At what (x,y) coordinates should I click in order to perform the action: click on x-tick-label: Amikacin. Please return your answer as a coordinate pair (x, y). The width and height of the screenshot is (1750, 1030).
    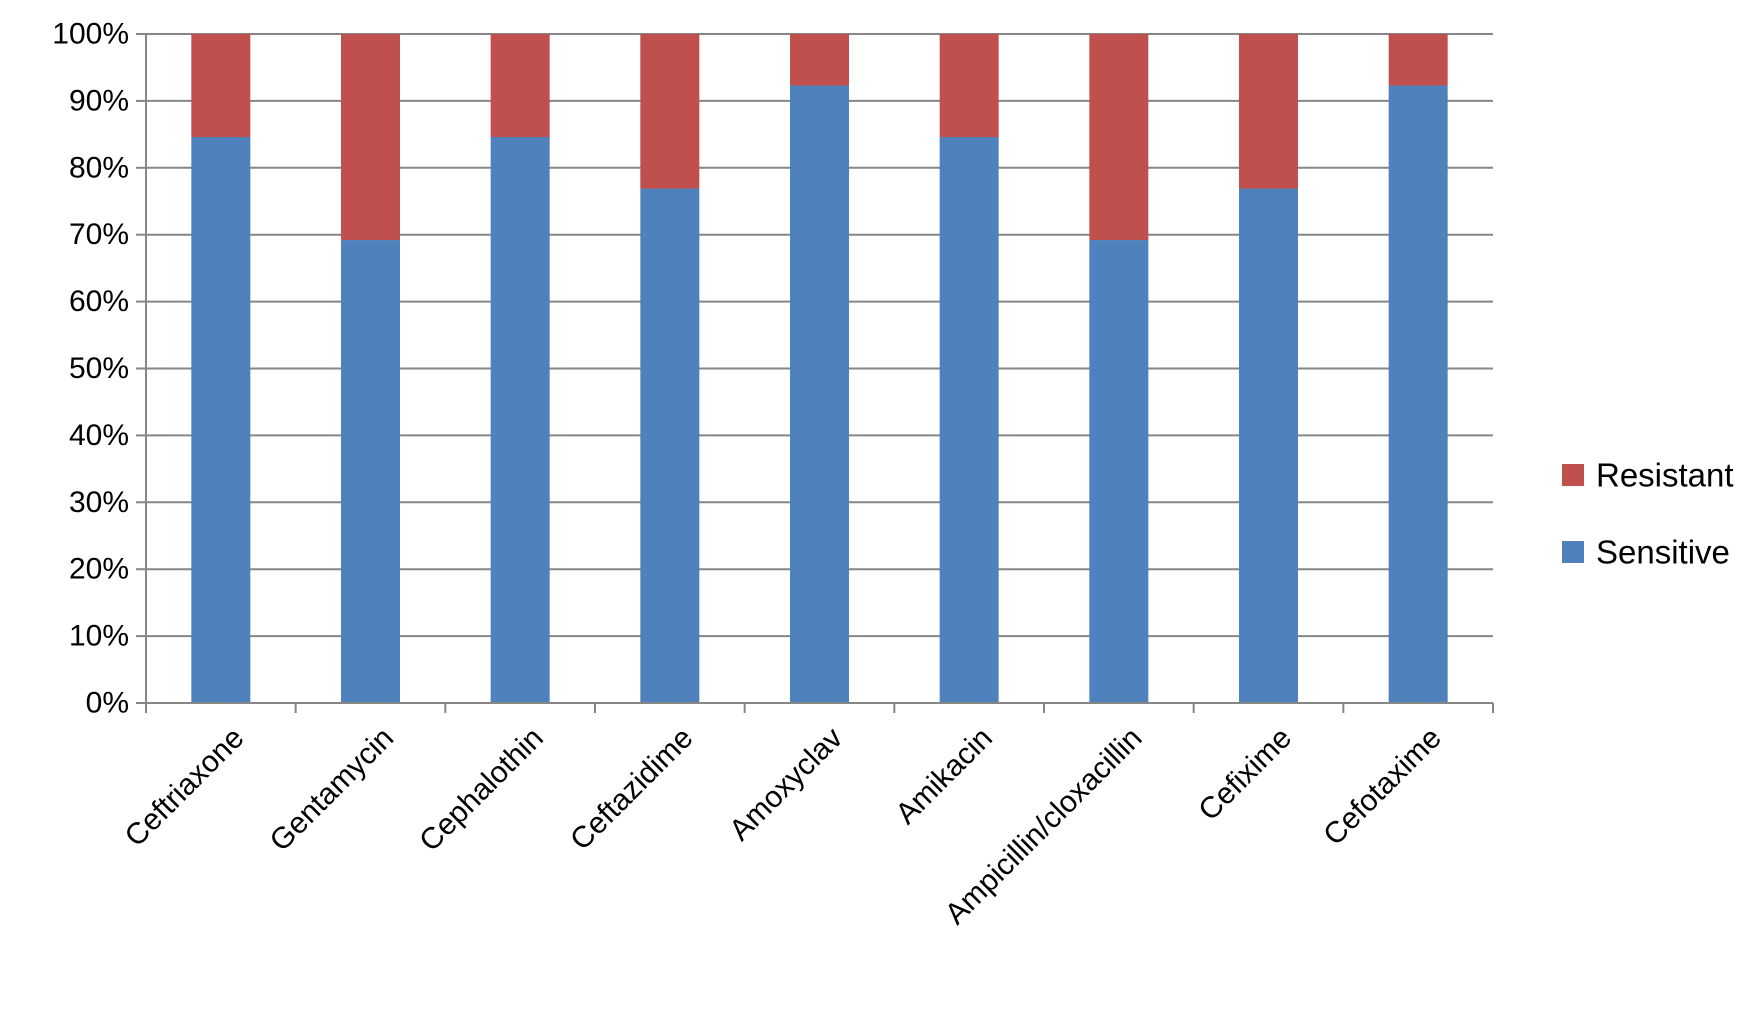
    Looking at the image, I should click on (943, 775).